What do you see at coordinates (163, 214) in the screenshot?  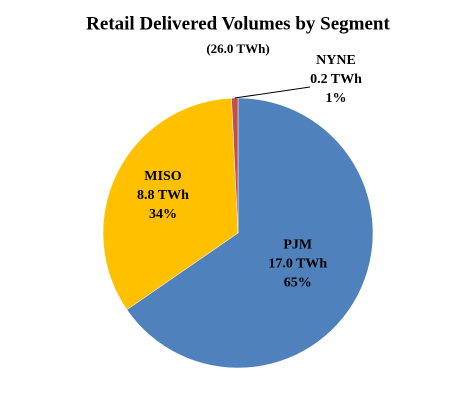 I see `data-label: 34%` at bounding box center [163, 214].